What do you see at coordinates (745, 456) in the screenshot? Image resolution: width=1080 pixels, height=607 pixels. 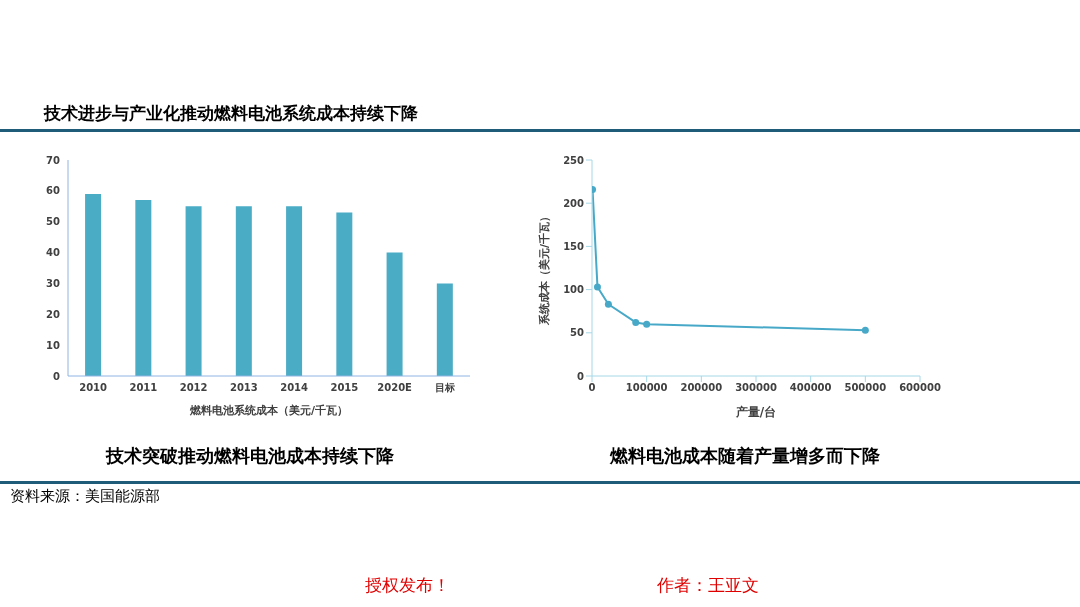 I see `text: 燃料电池成本随着产量增多而下降` at bounding box center [745, 456].